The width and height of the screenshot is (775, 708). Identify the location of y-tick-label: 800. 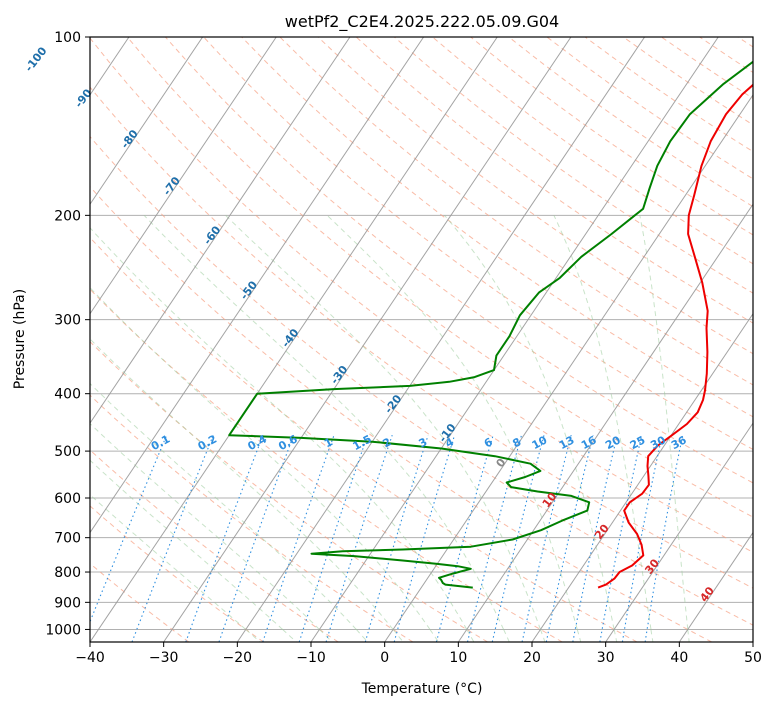
(67, 573).